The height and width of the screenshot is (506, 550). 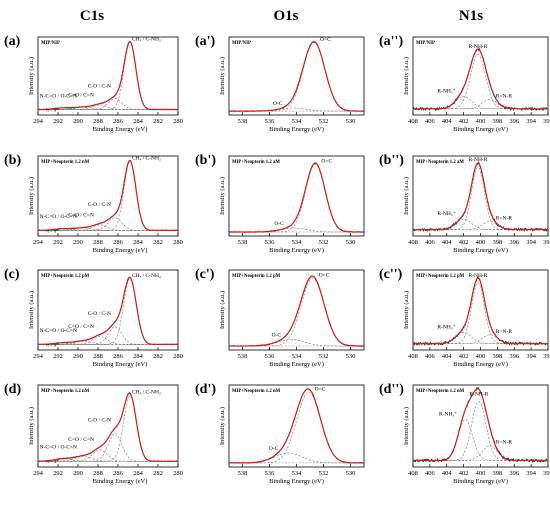 I want to click on panel-label: (d'), so click(x=205, y=389).